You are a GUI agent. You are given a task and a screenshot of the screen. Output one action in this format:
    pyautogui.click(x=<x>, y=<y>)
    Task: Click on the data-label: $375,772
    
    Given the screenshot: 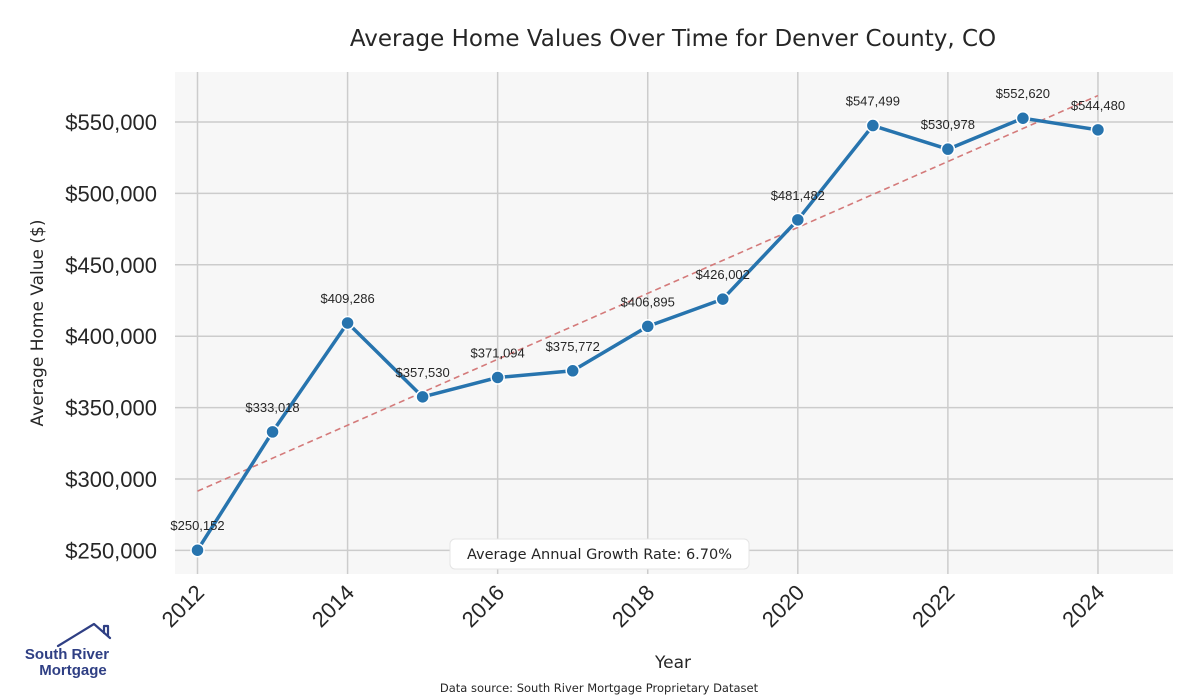 What is the action you would take?
    pyautogui.click(x=573, y=346)
    